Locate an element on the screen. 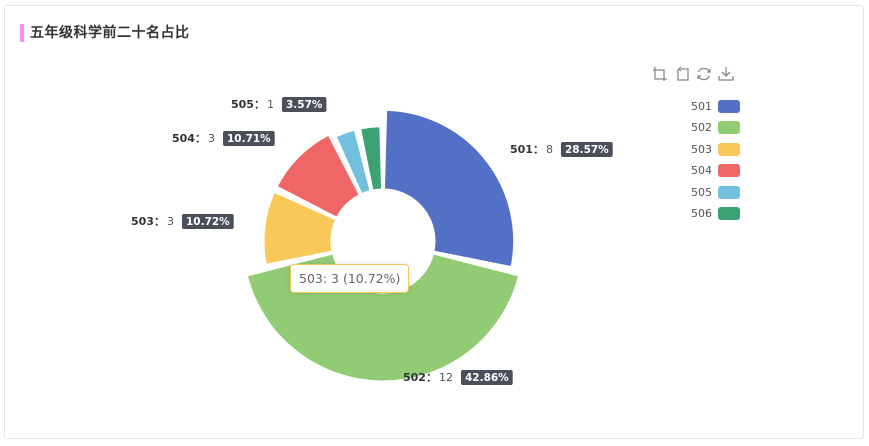 Image resolution: width=869 pixels, height=446 pixels. slice-label-501: 501： 8 28.57% is located at coordinates (561, 149).